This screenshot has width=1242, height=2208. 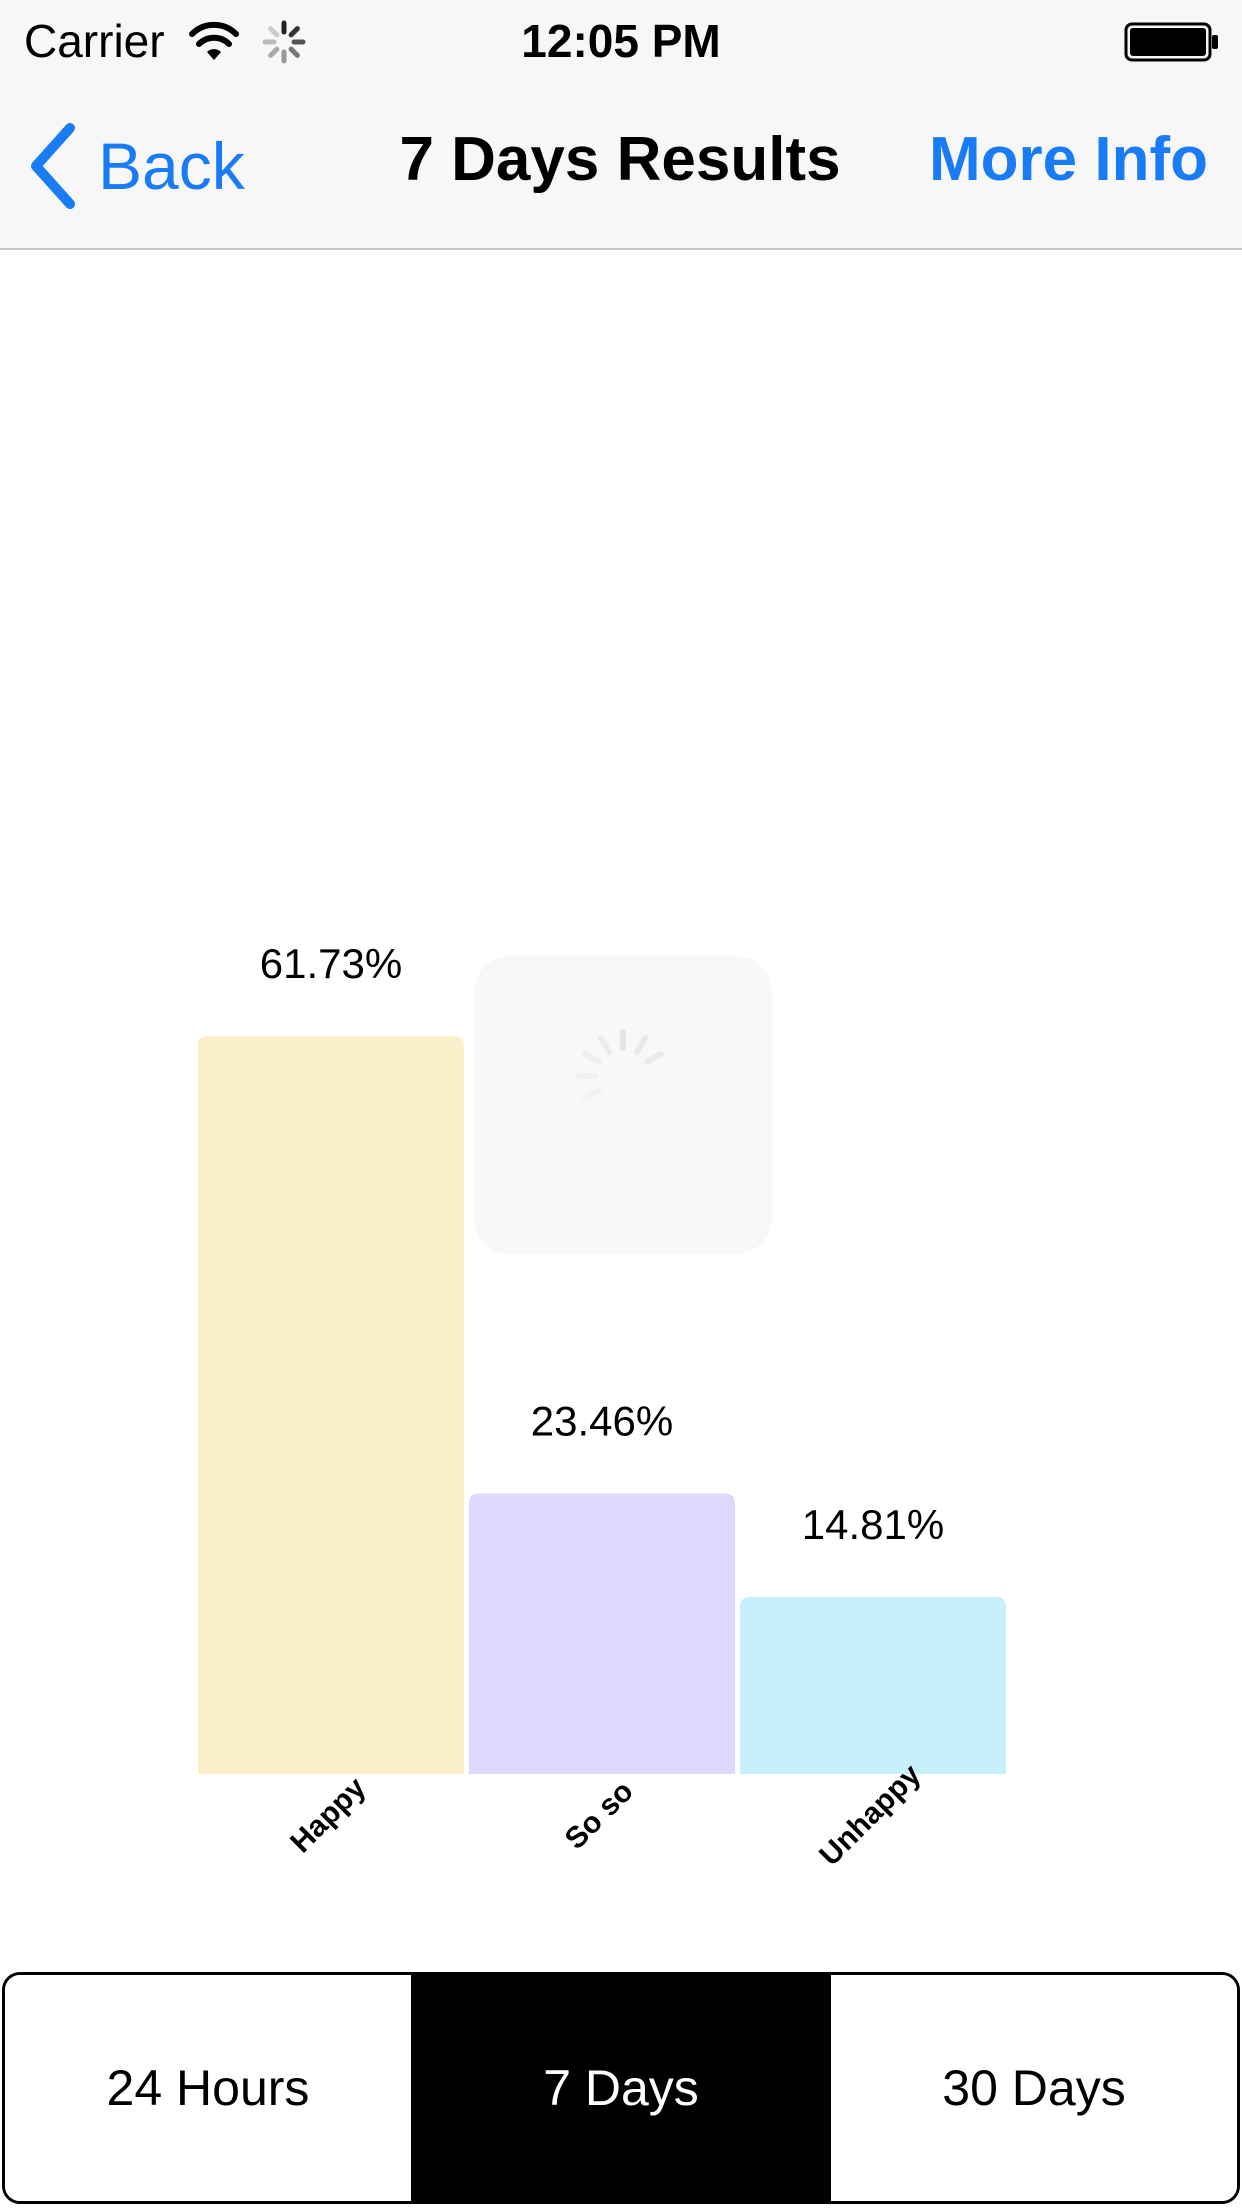 I want to click on loading-overlay, so click(x=623, y=1105).